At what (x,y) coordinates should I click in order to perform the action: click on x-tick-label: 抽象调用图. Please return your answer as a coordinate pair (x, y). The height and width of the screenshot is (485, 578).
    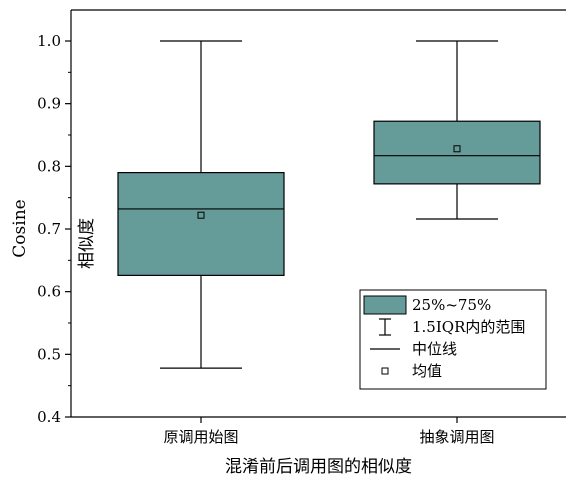
    Looking at the image, I should click on (456, 437).